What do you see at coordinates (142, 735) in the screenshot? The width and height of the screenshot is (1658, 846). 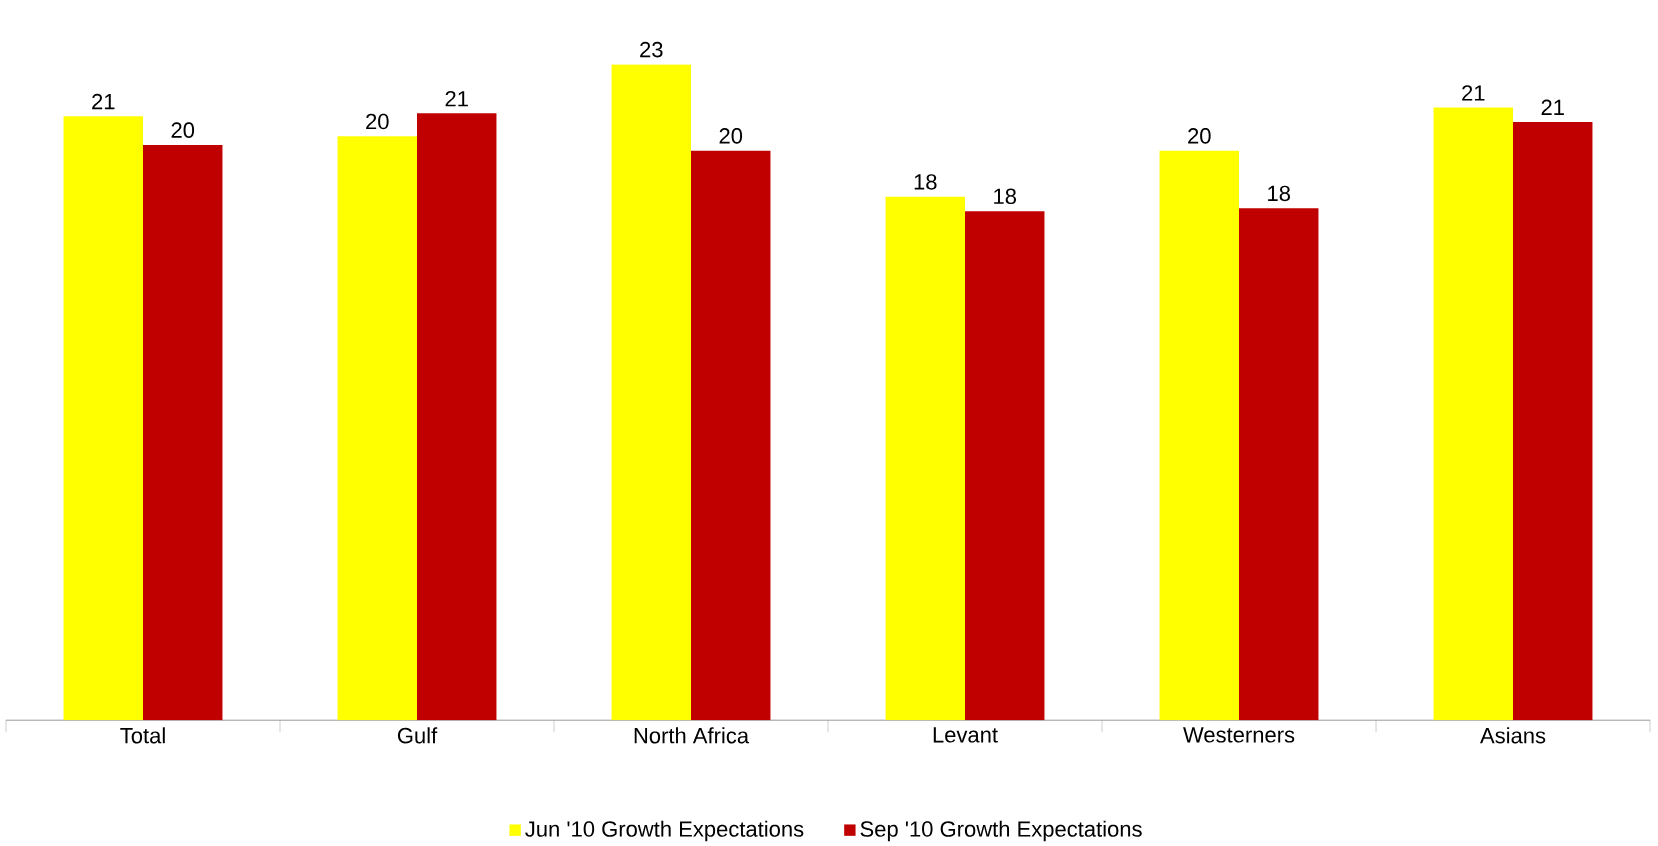 I see `x-tick-label: Total` at bounding box center [142, 735].